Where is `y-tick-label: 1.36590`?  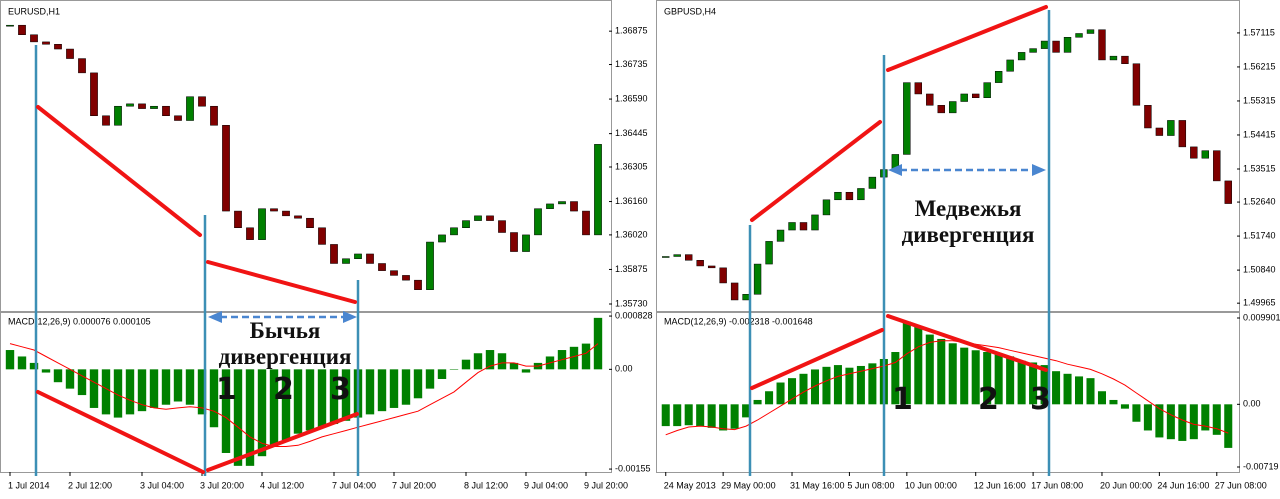
y-tick-label: 1.36590 is located at coordinates (631, 98).